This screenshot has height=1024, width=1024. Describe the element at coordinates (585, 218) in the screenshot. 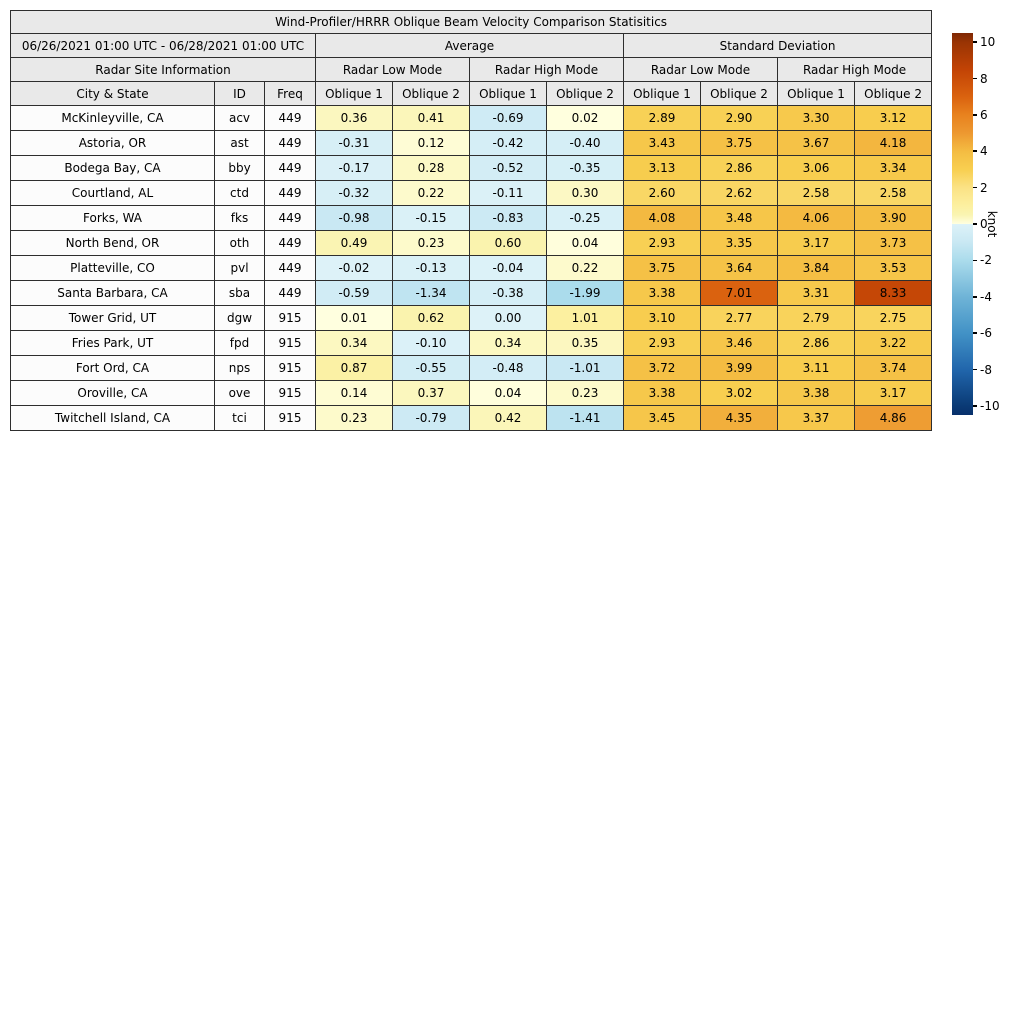

I see `value-cell: -0.25` at that location.